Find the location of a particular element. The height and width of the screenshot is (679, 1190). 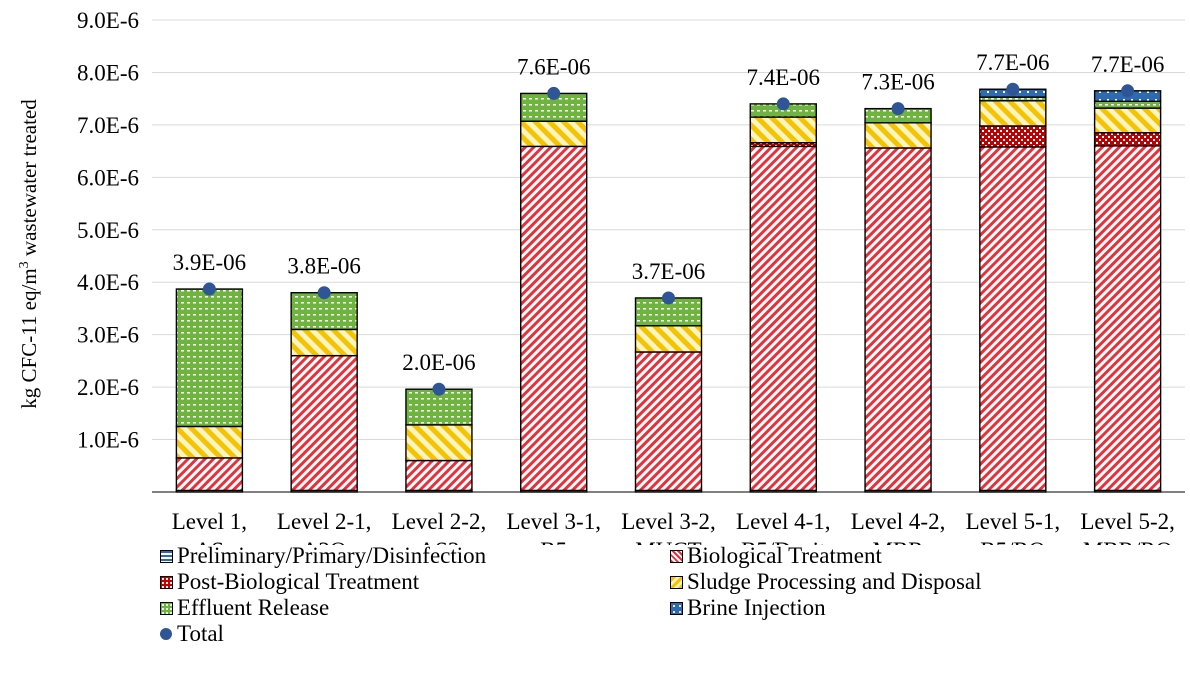

legend-item: Effluent Release is located at coordinates (244, 608).